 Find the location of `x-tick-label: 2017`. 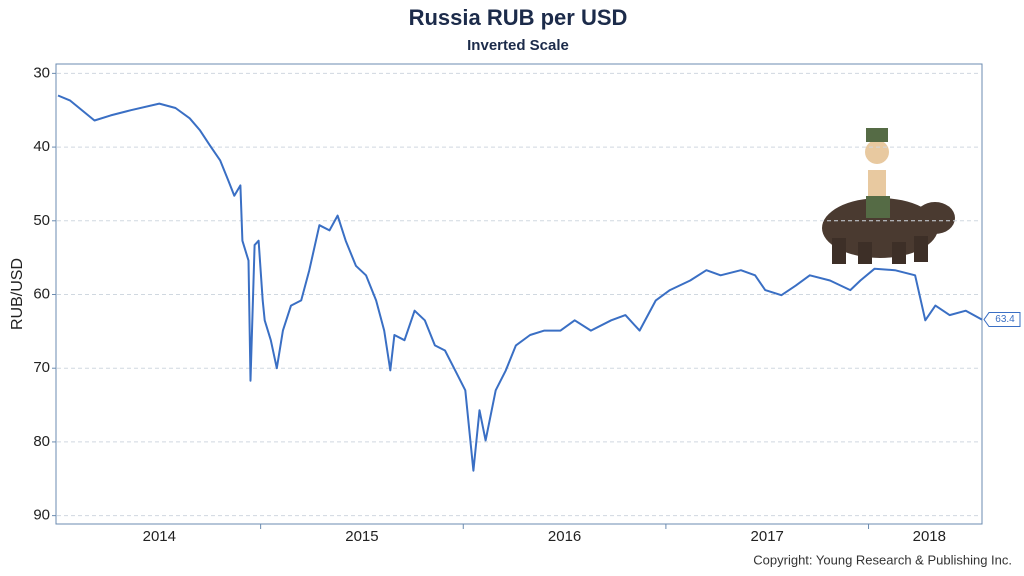

x-tick-label: 2017 is located at coordinates (767, 536).